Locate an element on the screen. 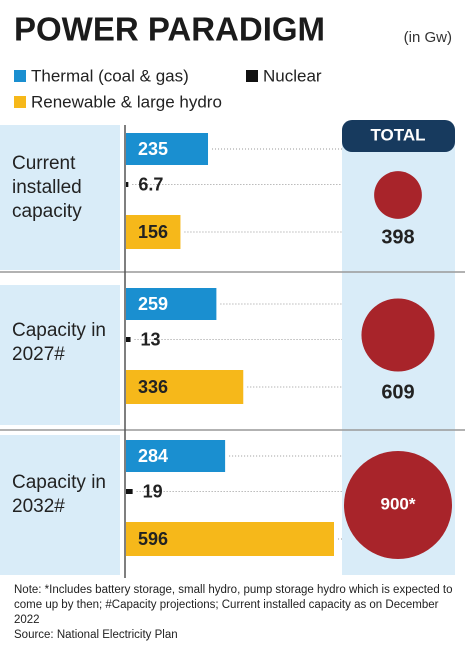  data-label: 156 is located at coordinates (153, 232).